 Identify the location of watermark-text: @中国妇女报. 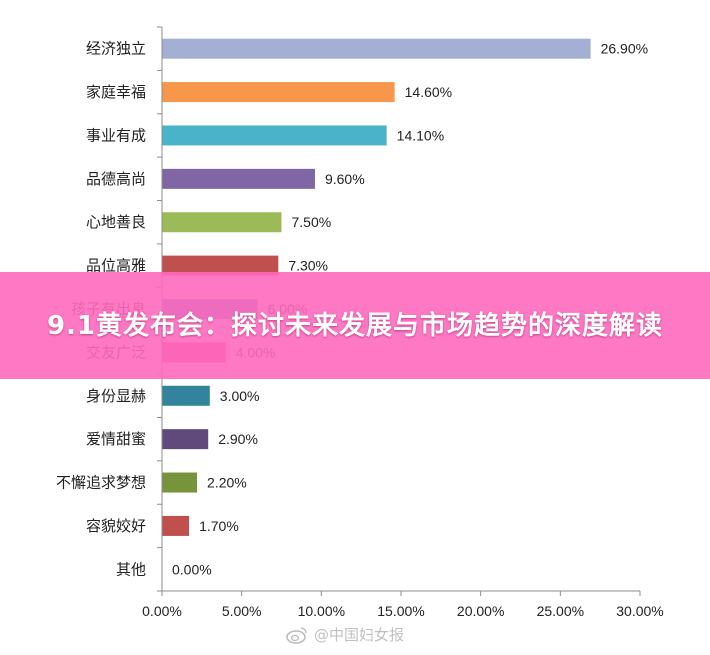
(359, 635).